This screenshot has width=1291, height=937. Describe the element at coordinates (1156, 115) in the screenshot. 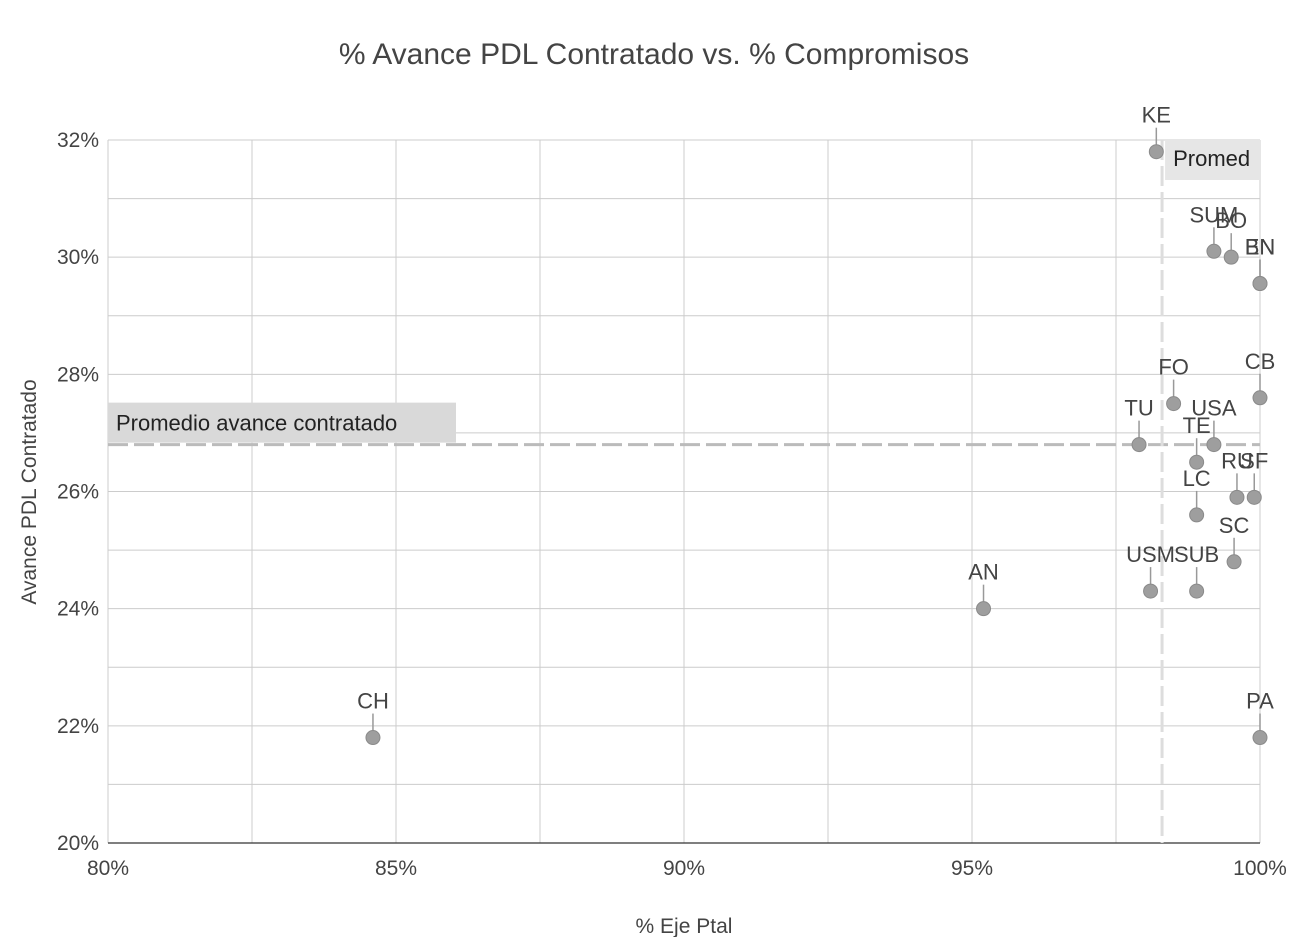

I see `data-label: KE` at that location.